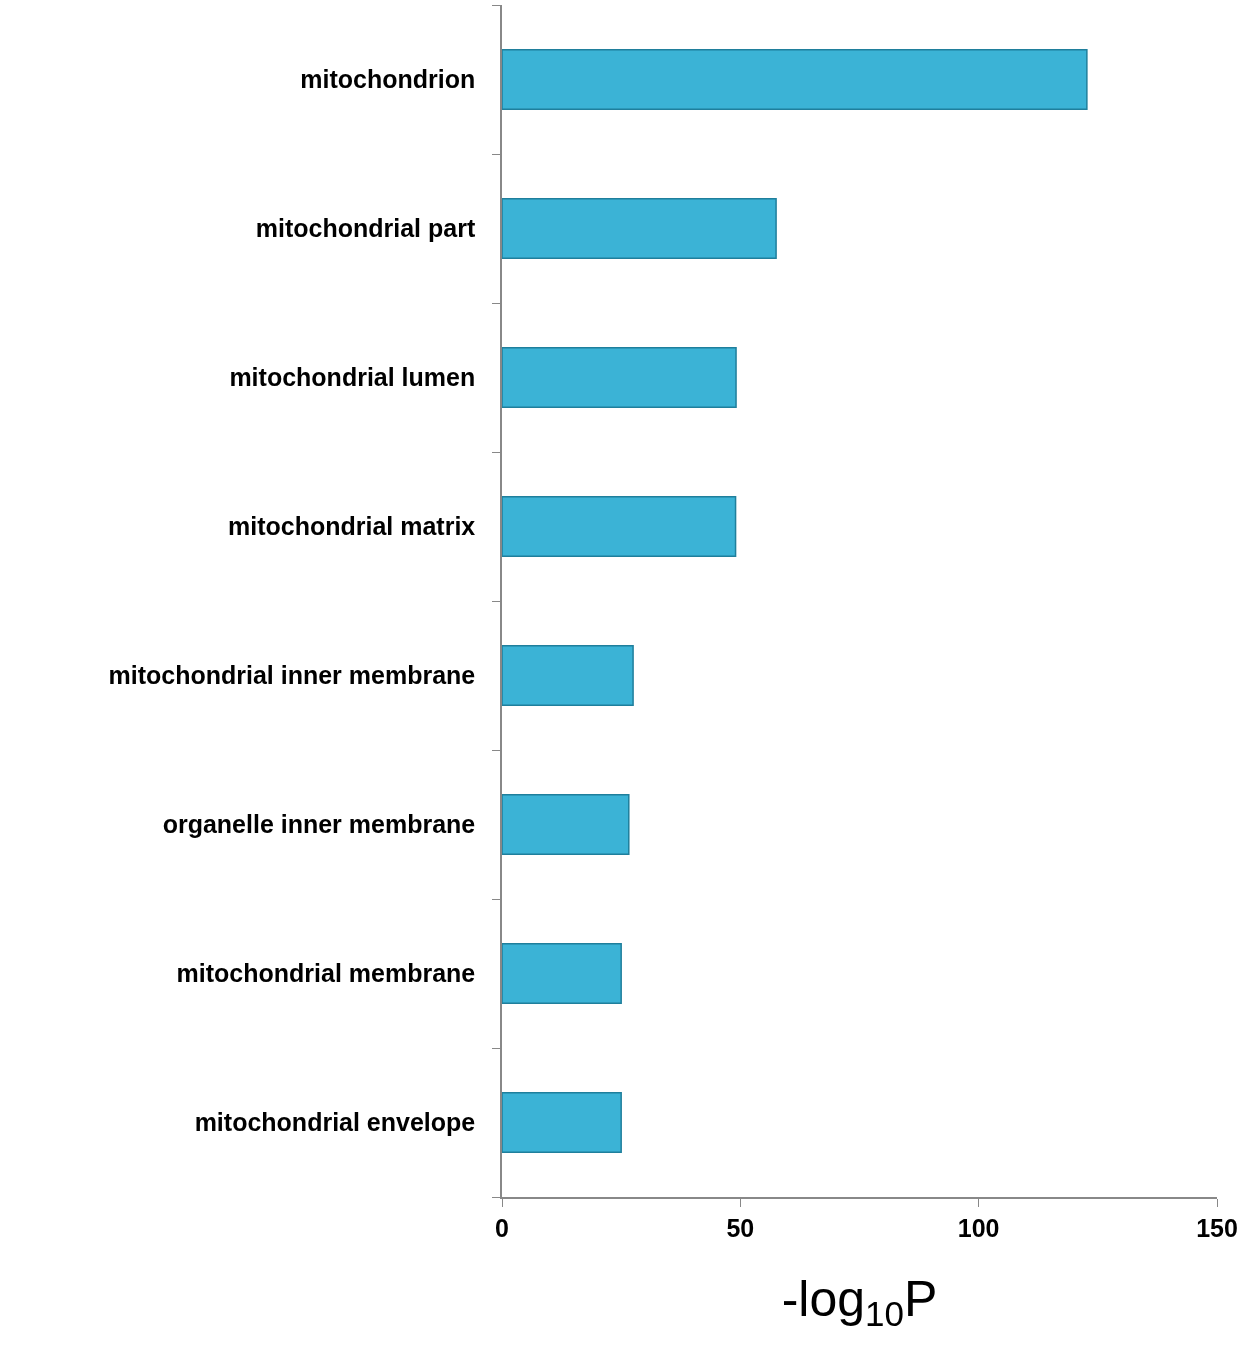 The width and height of the screenshot is (1244, 1369). Describe the element at coordinates (292, 675) in the screenshot. I see `y-tick-label: mitochondrial inner membrane` at that location.